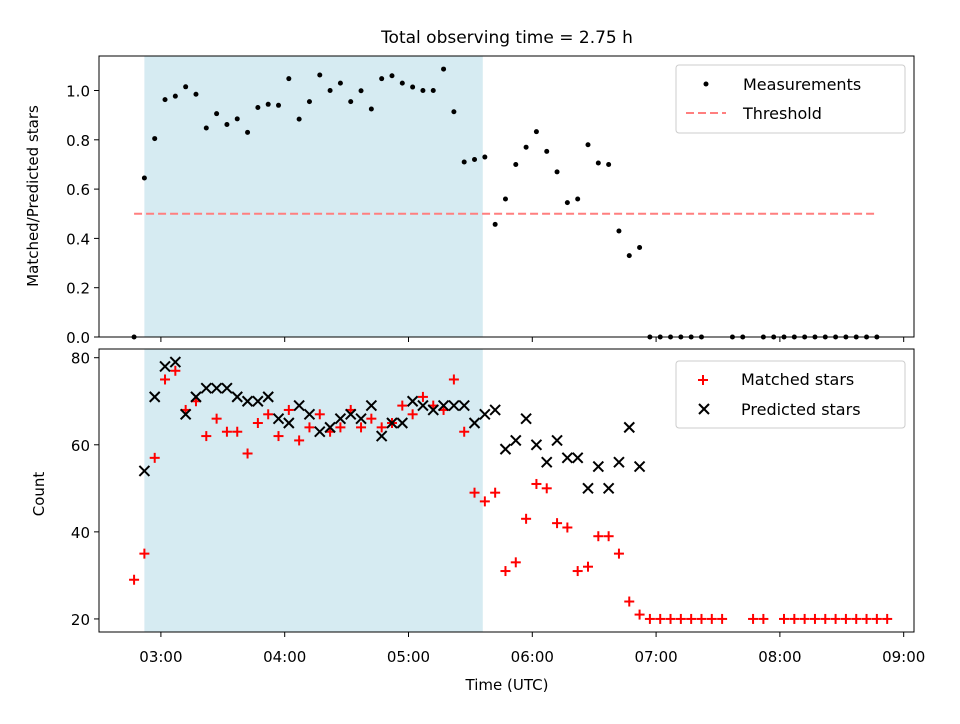  I want to click on xtick-label: 06:00, so click(532, 657).